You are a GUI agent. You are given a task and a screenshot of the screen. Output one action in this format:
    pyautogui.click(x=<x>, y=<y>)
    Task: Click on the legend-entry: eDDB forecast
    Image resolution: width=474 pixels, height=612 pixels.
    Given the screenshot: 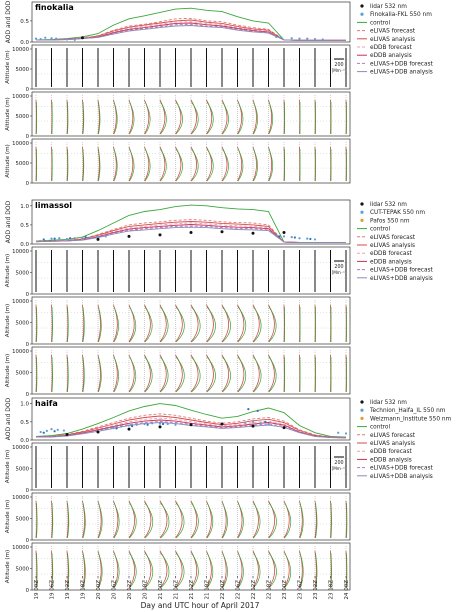 What is the action you would take?
    pyautogui.click(x=391, y=452)
    